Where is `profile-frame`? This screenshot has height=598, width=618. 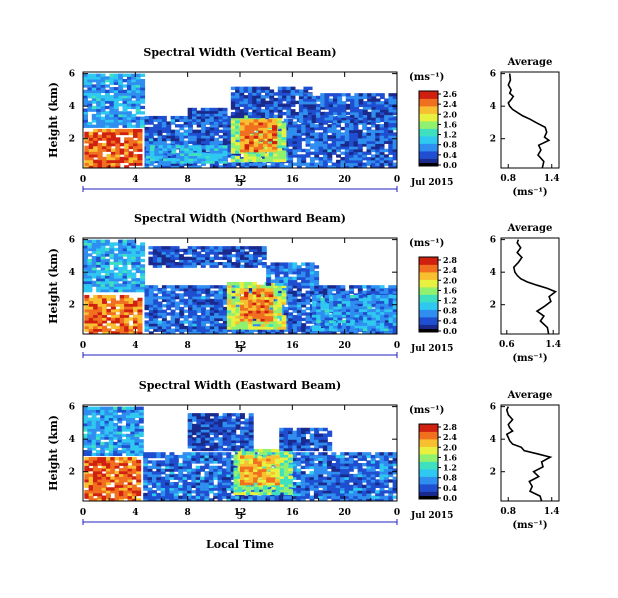
profile-frame is located at coordinates (530, 286).